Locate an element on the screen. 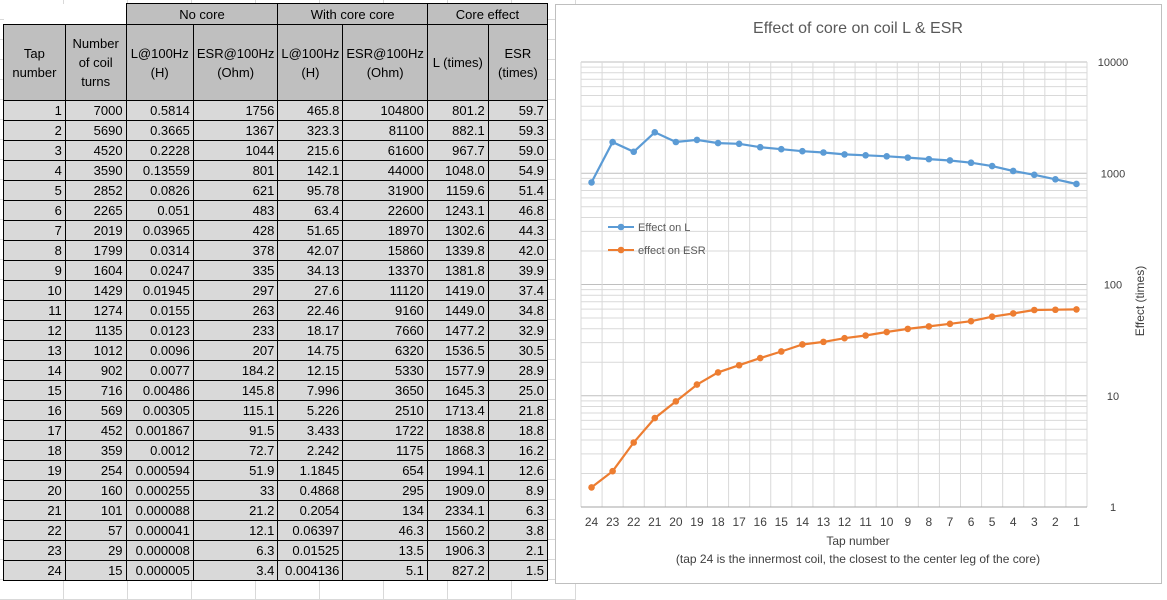 The width and height of the screenshot is (1167, 600). cell-esr-nocore: 1044 is located at coordinates (235, 150).